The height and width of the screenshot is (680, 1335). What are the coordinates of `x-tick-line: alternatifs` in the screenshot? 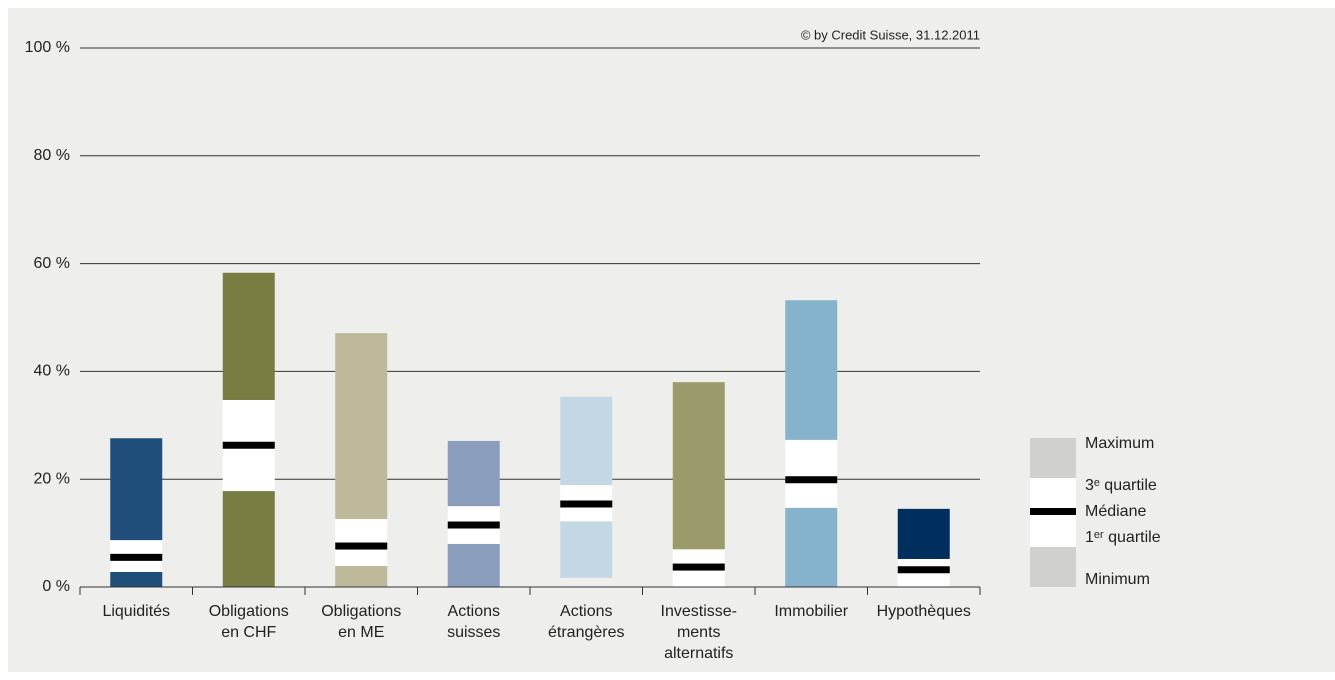 It's located at (698, 653).